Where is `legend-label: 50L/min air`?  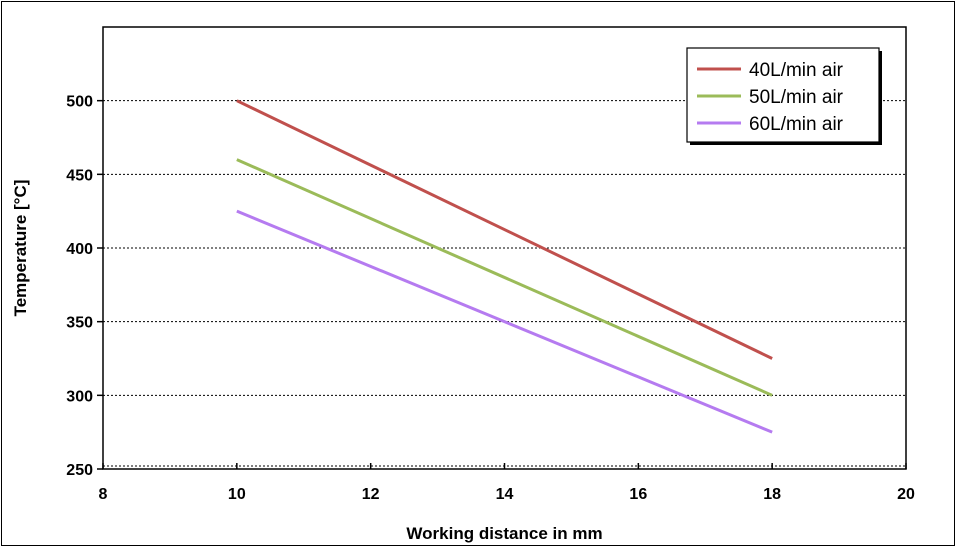
legend-label: 50L/min air is located at coordinates (796, 97).